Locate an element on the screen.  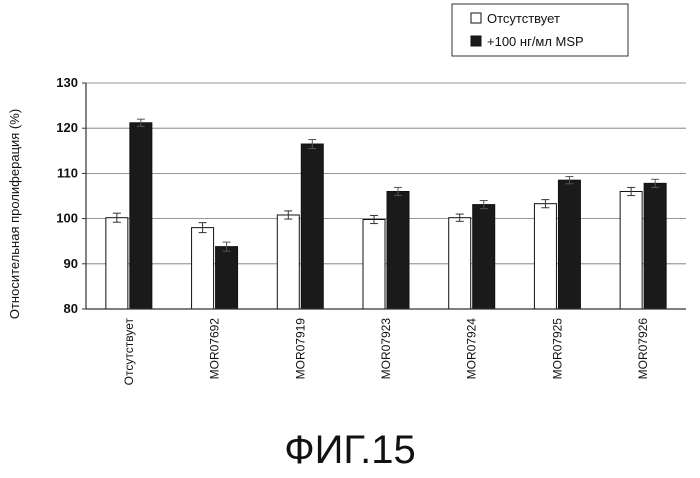
y-tick-label: 80 is located at coordinates (71, 308).